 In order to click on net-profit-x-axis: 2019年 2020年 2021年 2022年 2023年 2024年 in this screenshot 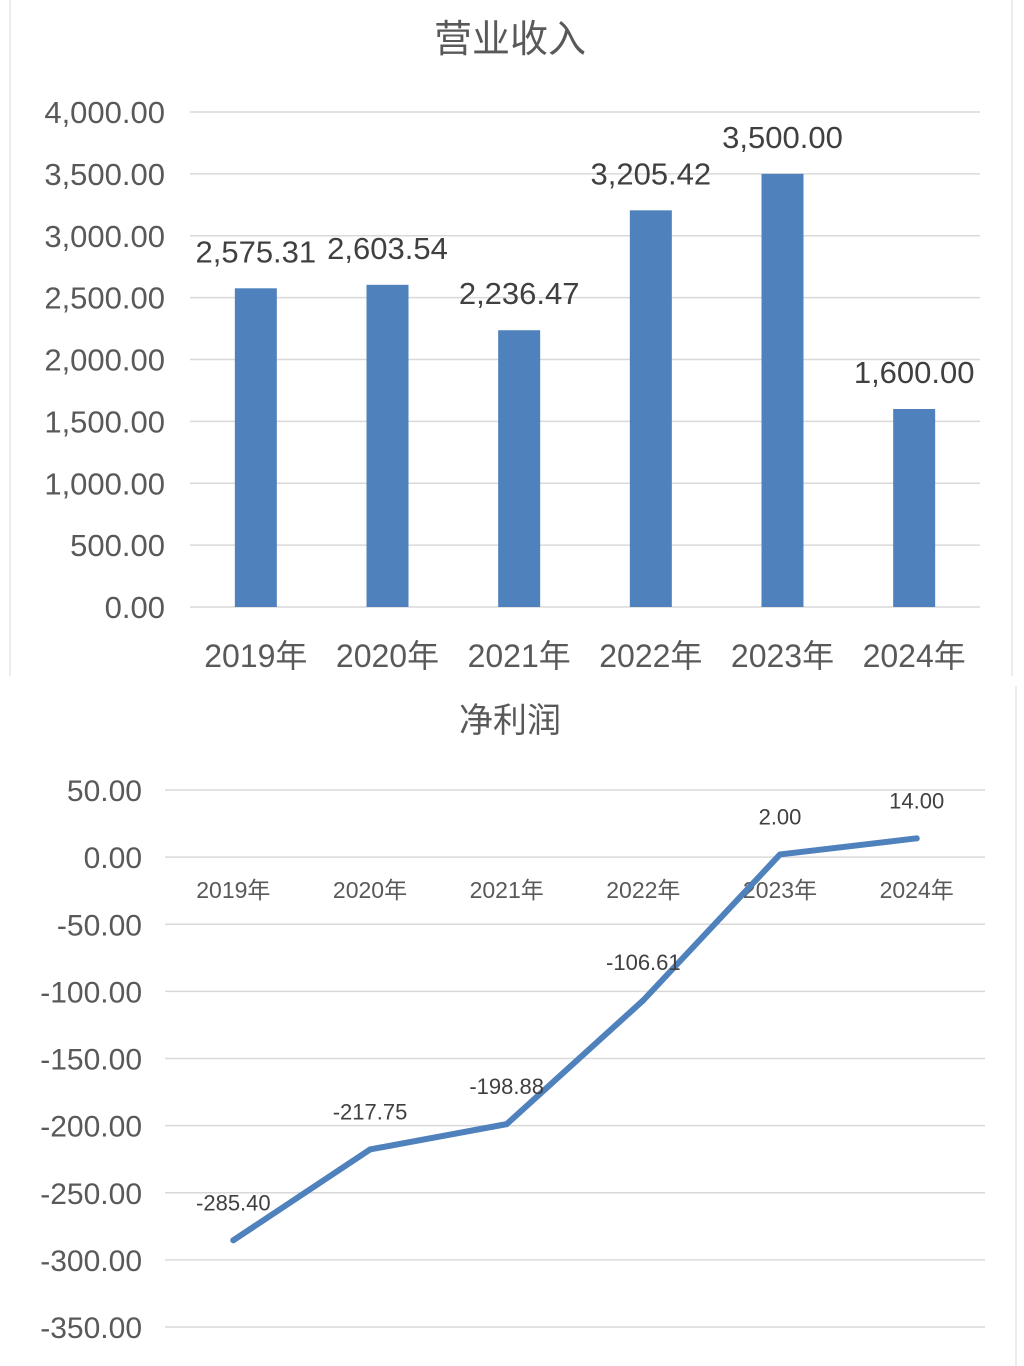, I will do `click(575, 890)`.